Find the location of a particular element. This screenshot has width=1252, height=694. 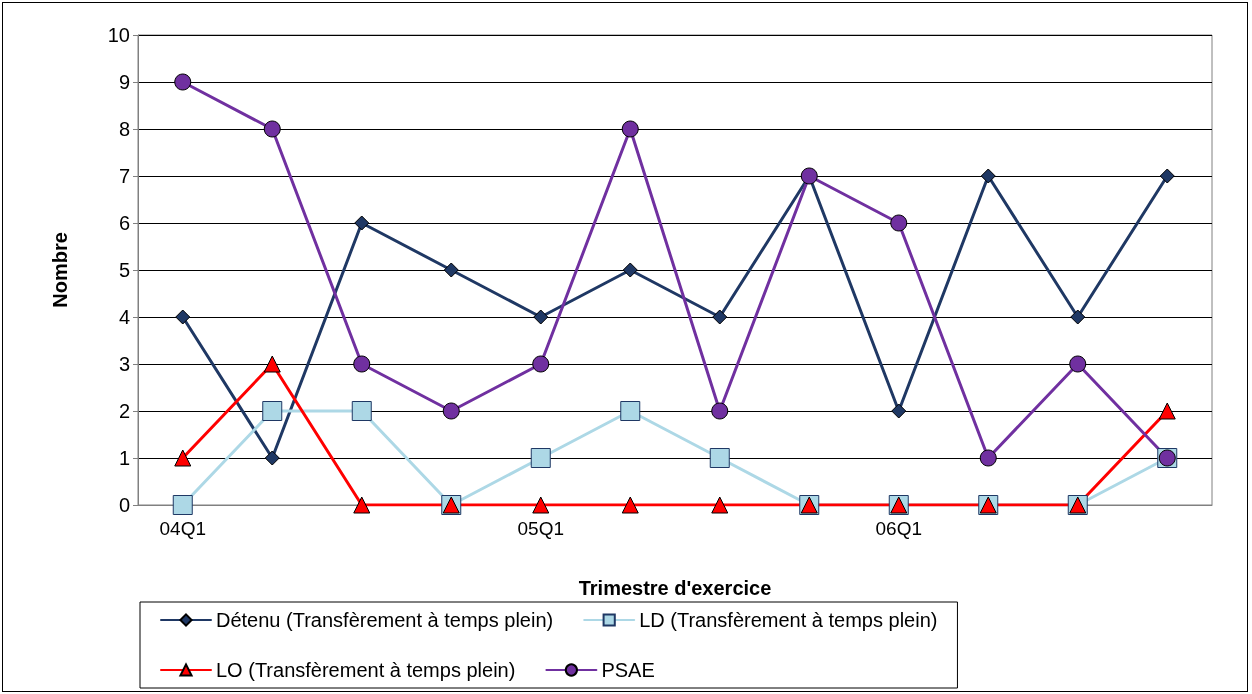

y-tick-label: 3 is located at coordinates (124, 364).